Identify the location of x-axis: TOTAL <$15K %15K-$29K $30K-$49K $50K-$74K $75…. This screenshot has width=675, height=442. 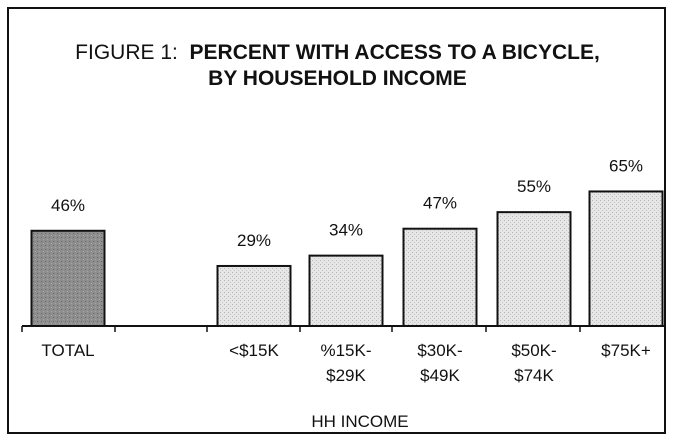
(343, 355).